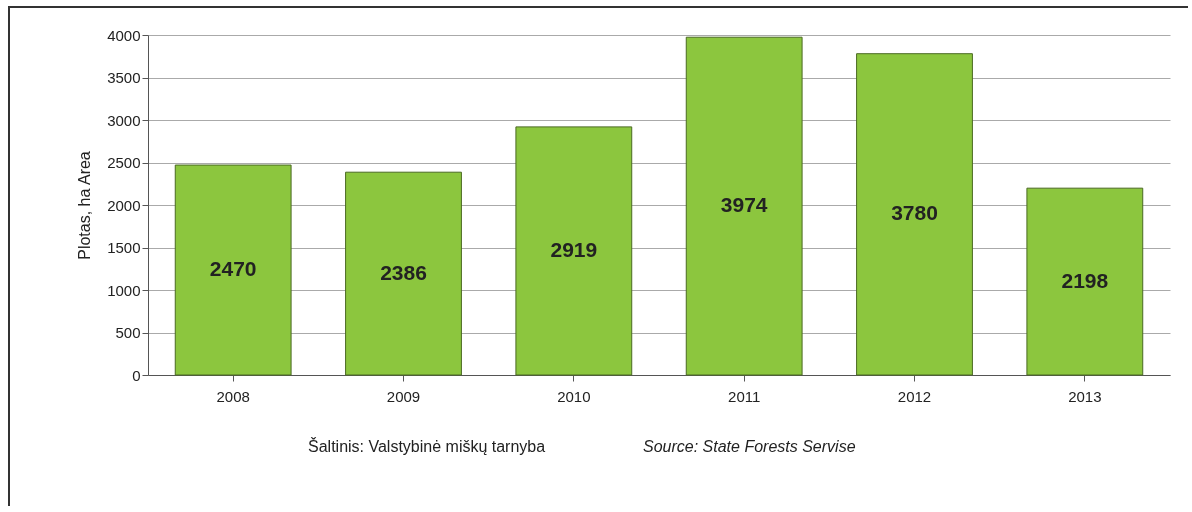  What do you see at coordinates (136, 375) in the screenshot?
I see `y-tick-label: 0` at bounding box center [136, 375].